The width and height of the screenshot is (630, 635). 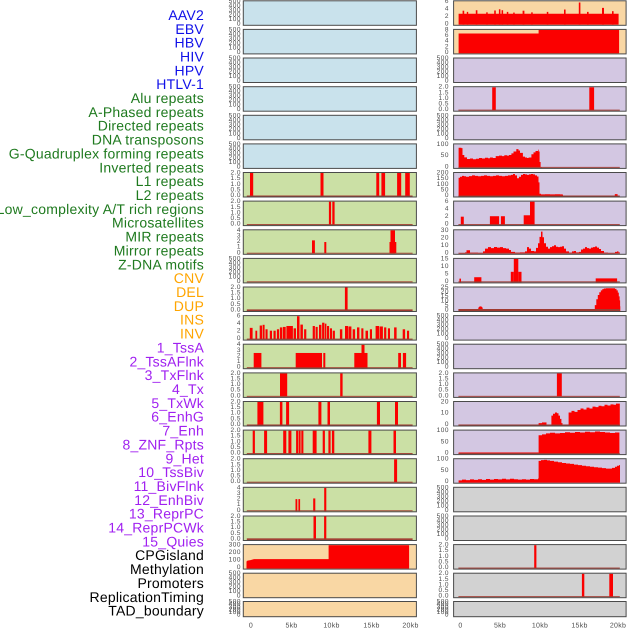 I want to click on svg-text: Microsatellites, so click(x=158, y=223).